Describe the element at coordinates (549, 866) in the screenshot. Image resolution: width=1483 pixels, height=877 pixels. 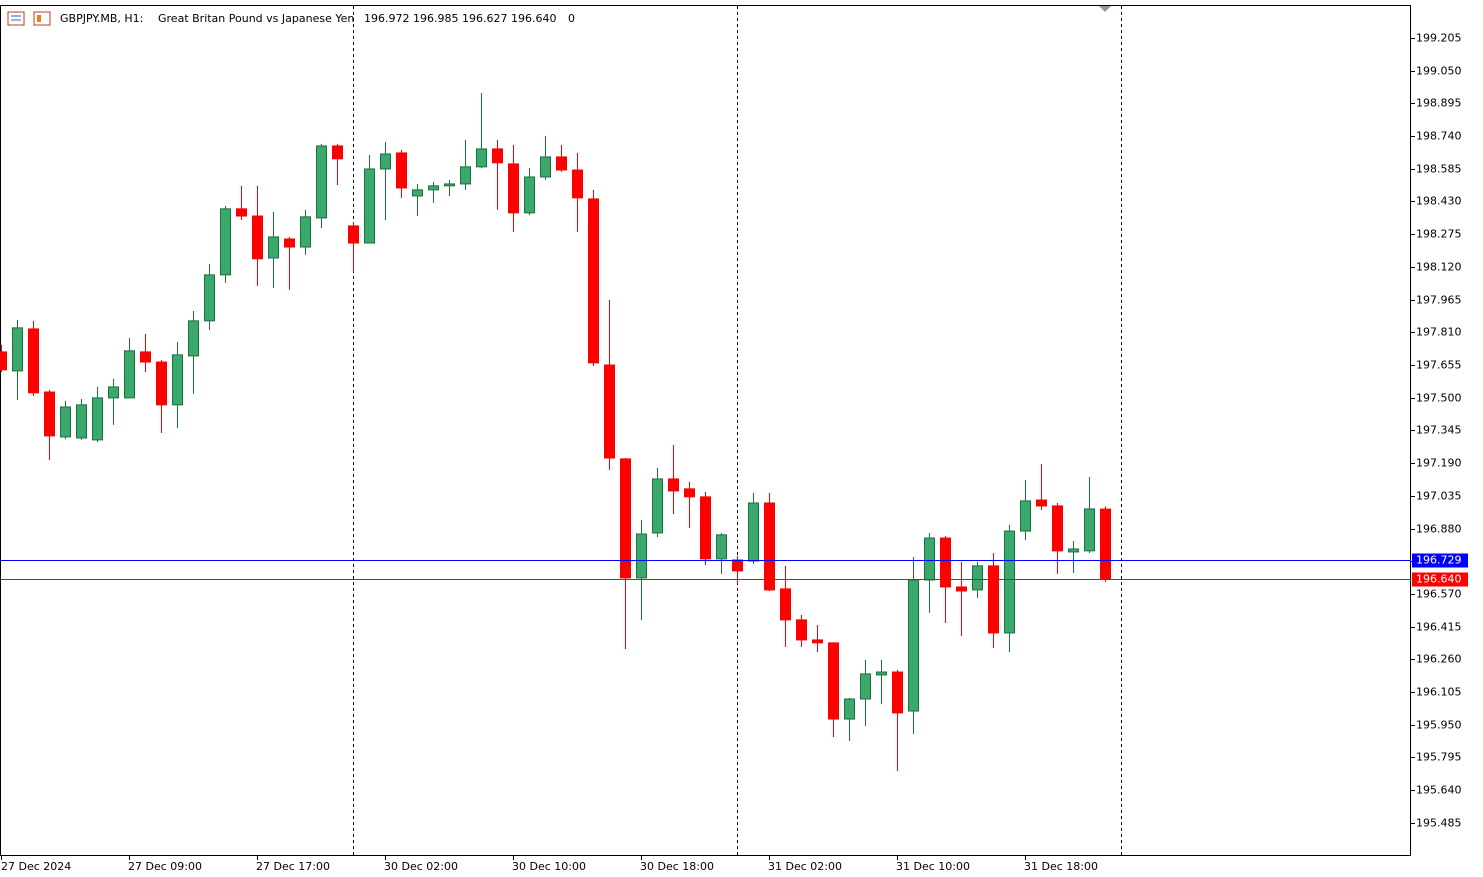
I see `x-tick-label: 30 Dec 10:00` at that location.